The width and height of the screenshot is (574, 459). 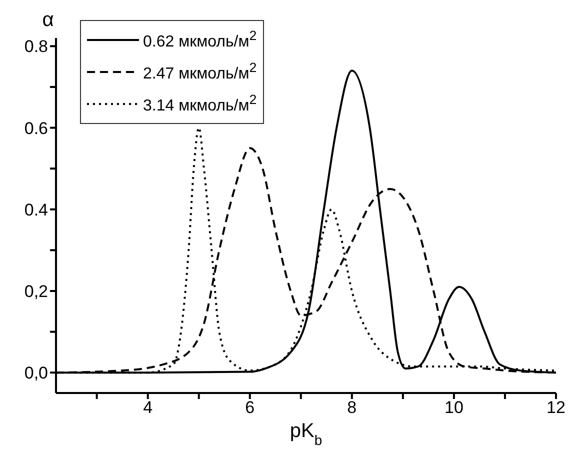 I want to click on y-tick-label: 0.6, so click(x=36, y=128).